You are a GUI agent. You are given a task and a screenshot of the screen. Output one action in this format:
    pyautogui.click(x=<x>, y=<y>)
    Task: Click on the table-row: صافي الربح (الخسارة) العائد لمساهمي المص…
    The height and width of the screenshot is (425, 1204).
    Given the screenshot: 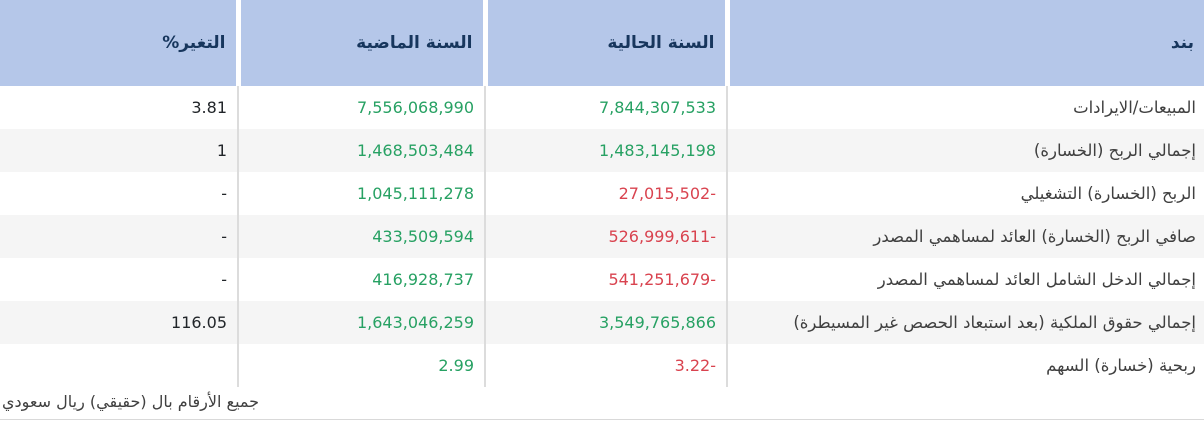 What is the action you would take?
    pyautogui.click(x=602, y=236)
    